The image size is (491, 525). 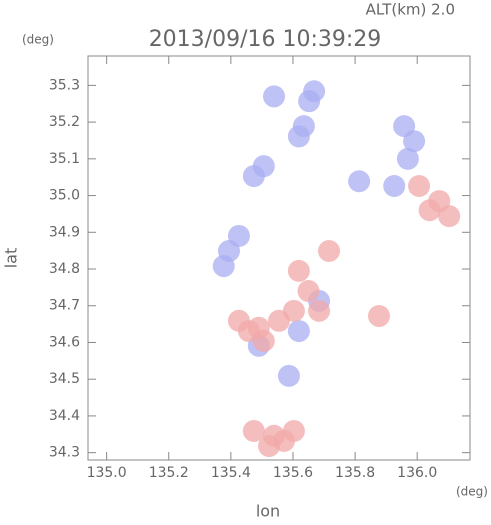 What do you see at coordinates (64, 159) in the screenshot?
I see `y-tick-label: 35.1` at bounding box center [64, 159].